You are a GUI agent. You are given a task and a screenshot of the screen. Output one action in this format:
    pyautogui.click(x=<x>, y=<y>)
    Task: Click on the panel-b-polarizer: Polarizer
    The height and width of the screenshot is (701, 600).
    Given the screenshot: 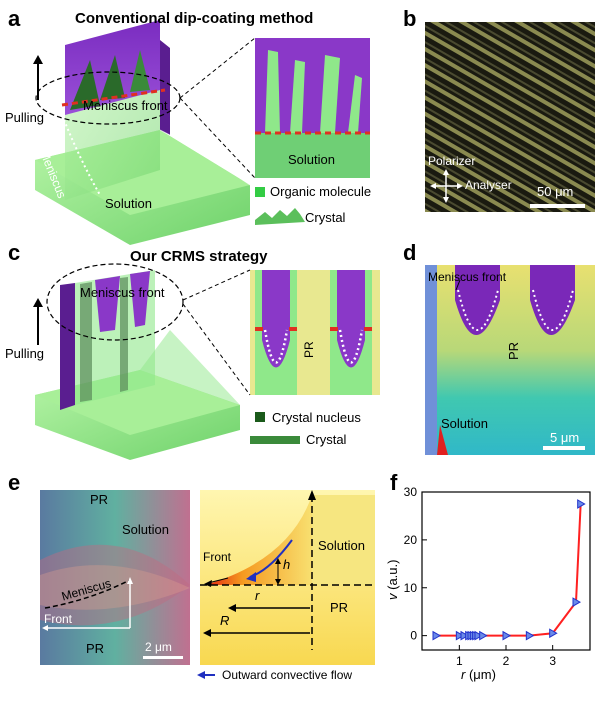 What is the action you would take?
    pyautogui.click(x=452, y=161)
    